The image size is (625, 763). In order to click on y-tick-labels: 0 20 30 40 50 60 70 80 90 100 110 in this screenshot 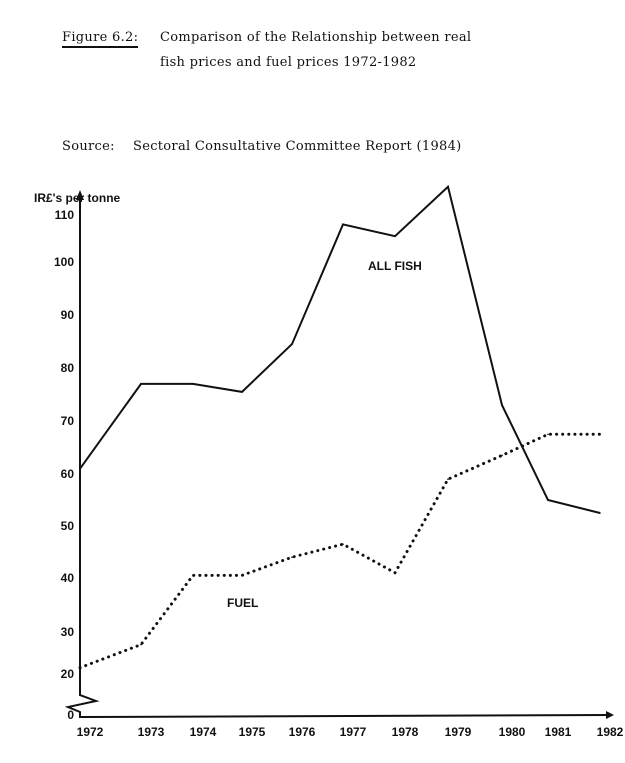, I will do `click(64, 465)`.